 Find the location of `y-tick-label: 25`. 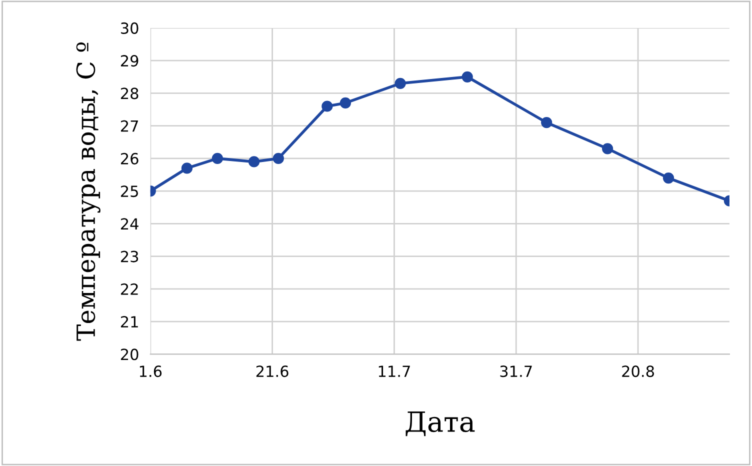

y-tick-label: 25 is located at coordinates (129, 192).